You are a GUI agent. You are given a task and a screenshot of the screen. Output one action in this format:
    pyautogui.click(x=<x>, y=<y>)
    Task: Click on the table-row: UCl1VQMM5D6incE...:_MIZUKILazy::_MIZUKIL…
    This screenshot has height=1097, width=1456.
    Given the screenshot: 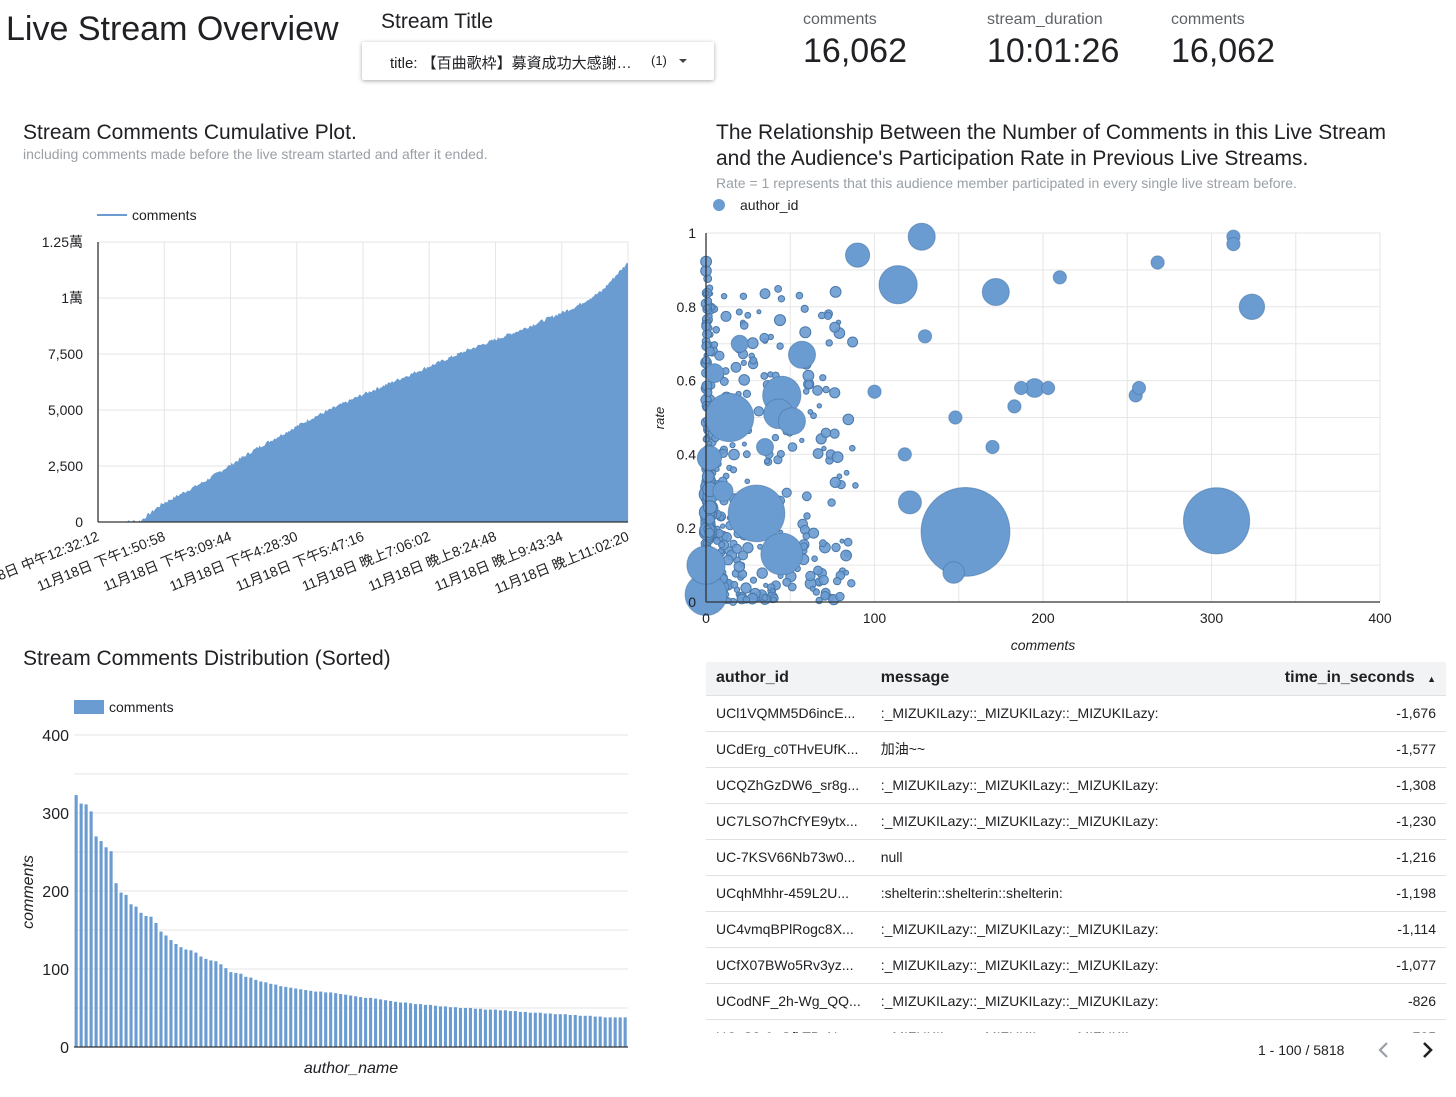 What is the action you would take?
    pyautogui.click(x=1076, y=712)
    